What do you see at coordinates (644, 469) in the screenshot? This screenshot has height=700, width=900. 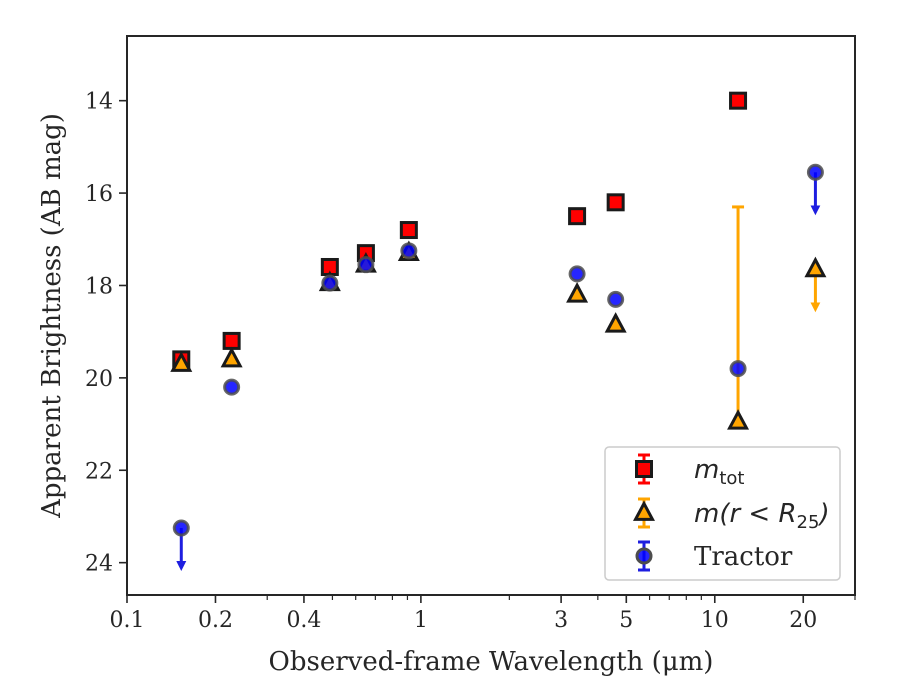 I see `legend-square-marker` at bounding box center [644, 469].